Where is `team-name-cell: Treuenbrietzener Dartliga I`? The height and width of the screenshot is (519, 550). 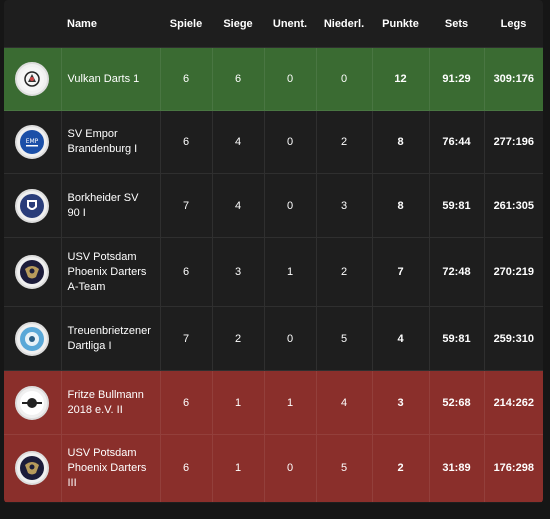 team-name-cell: Treuenbrietzener Dartliga I is located at coordinates (110, 338).